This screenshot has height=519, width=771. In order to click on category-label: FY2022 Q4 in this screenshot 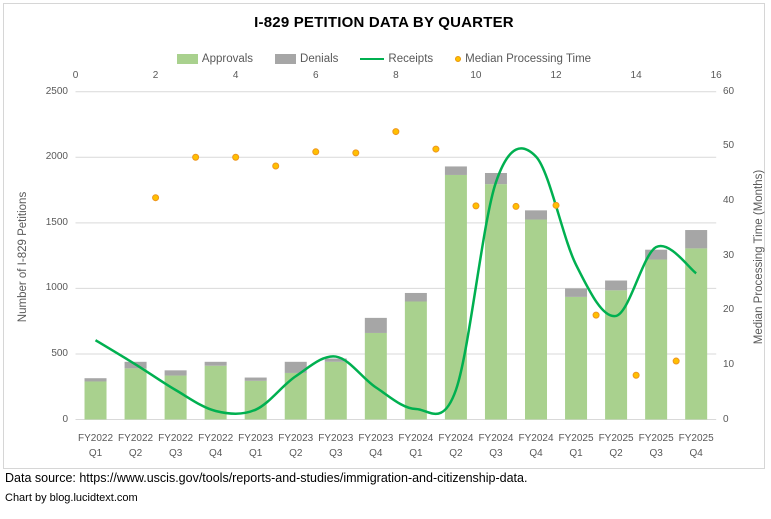, I will do `click(216, 445)`.